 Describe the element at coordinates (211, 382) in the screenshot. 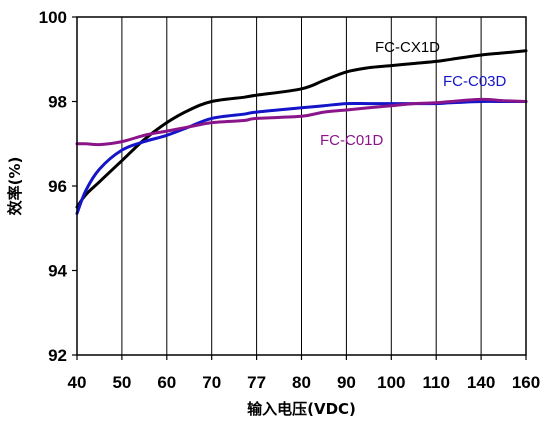

I see `x-tick-label-70: 70` at that location.